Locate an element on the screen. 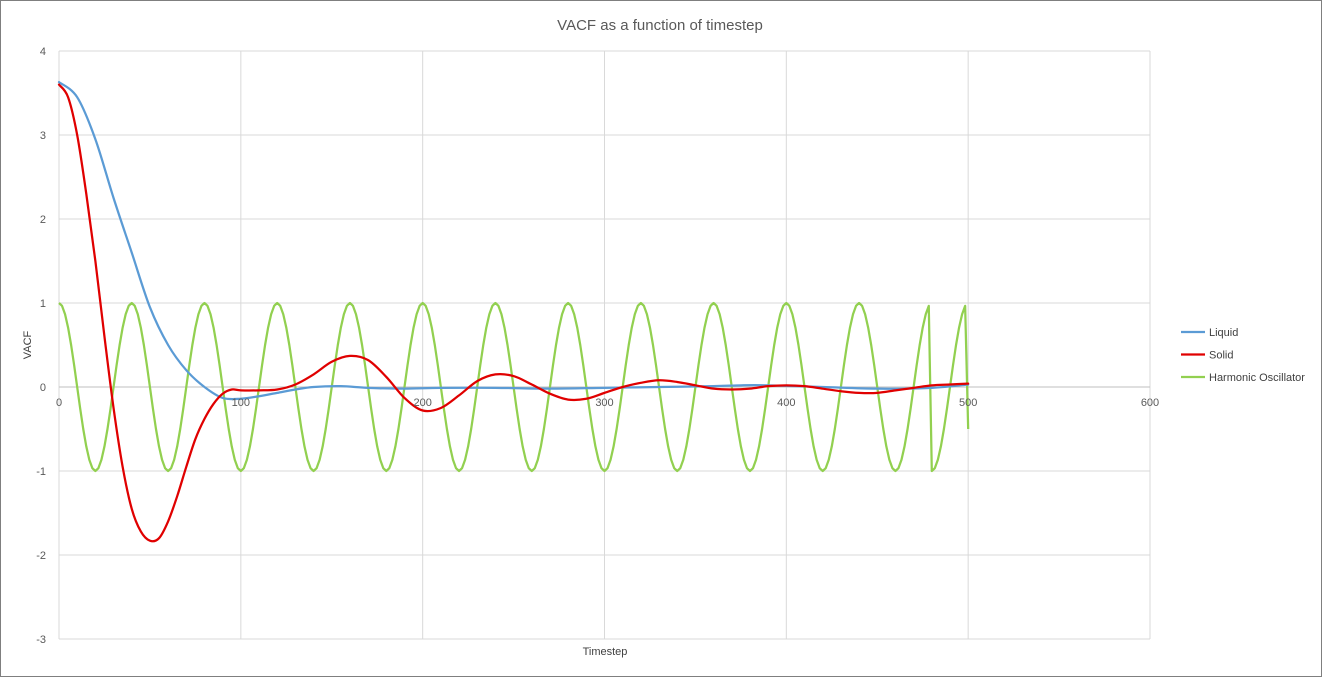  legend-harmonic-oscillator-label: Harmonic Oscillator is located at coordinates (1257, 378).